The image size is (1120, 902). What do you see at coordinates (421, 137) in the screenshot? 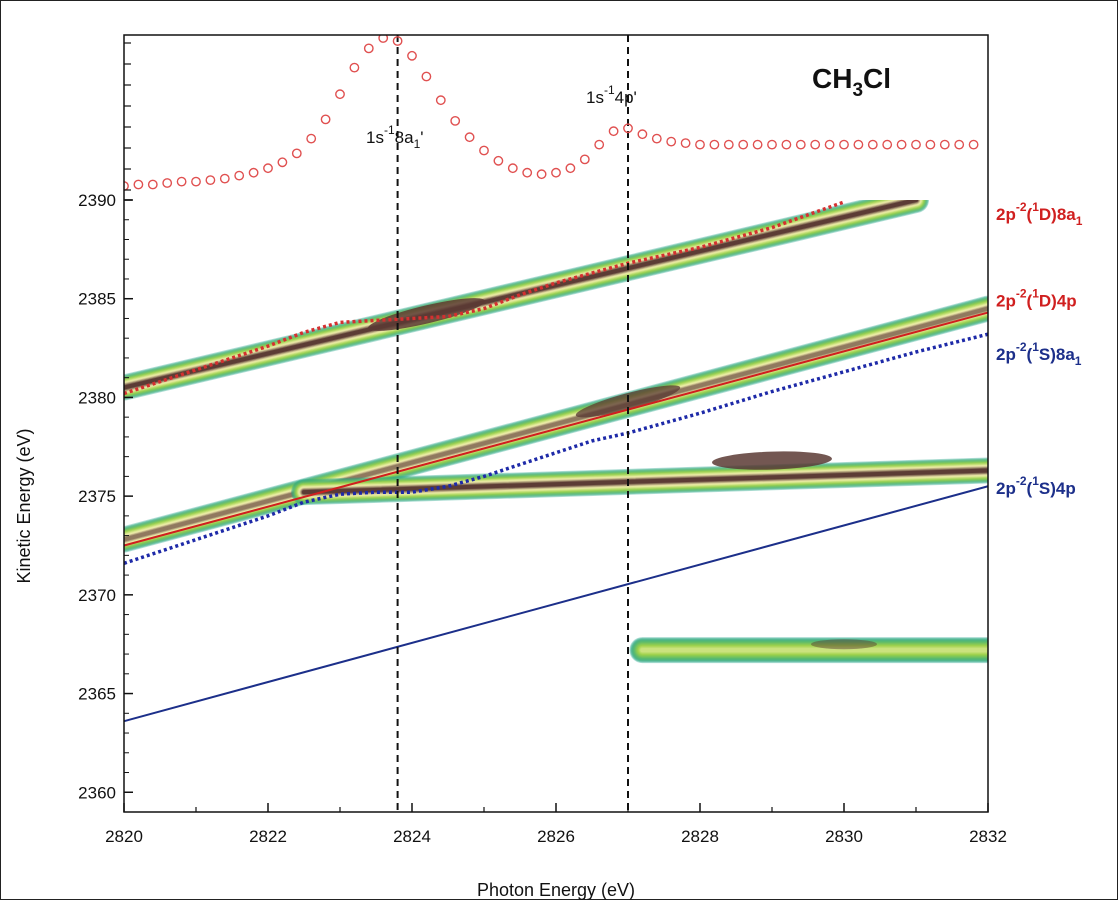
I see `marker-label-part: '` at bounding box center [421, 137].